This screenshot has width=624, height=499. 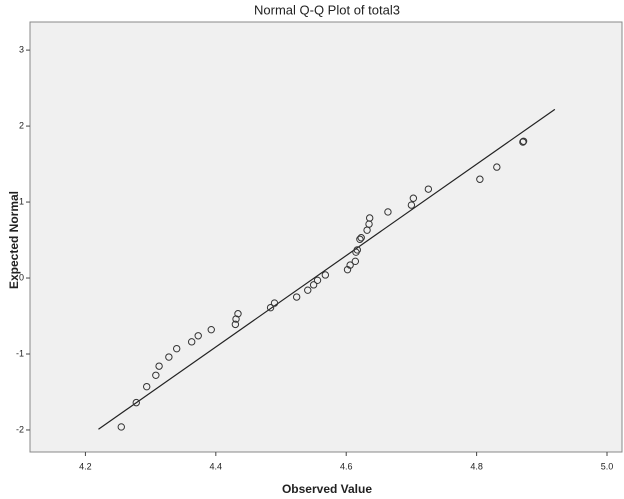 I want to click on x-tick-label: 4.6, so click(x=346, y=466).